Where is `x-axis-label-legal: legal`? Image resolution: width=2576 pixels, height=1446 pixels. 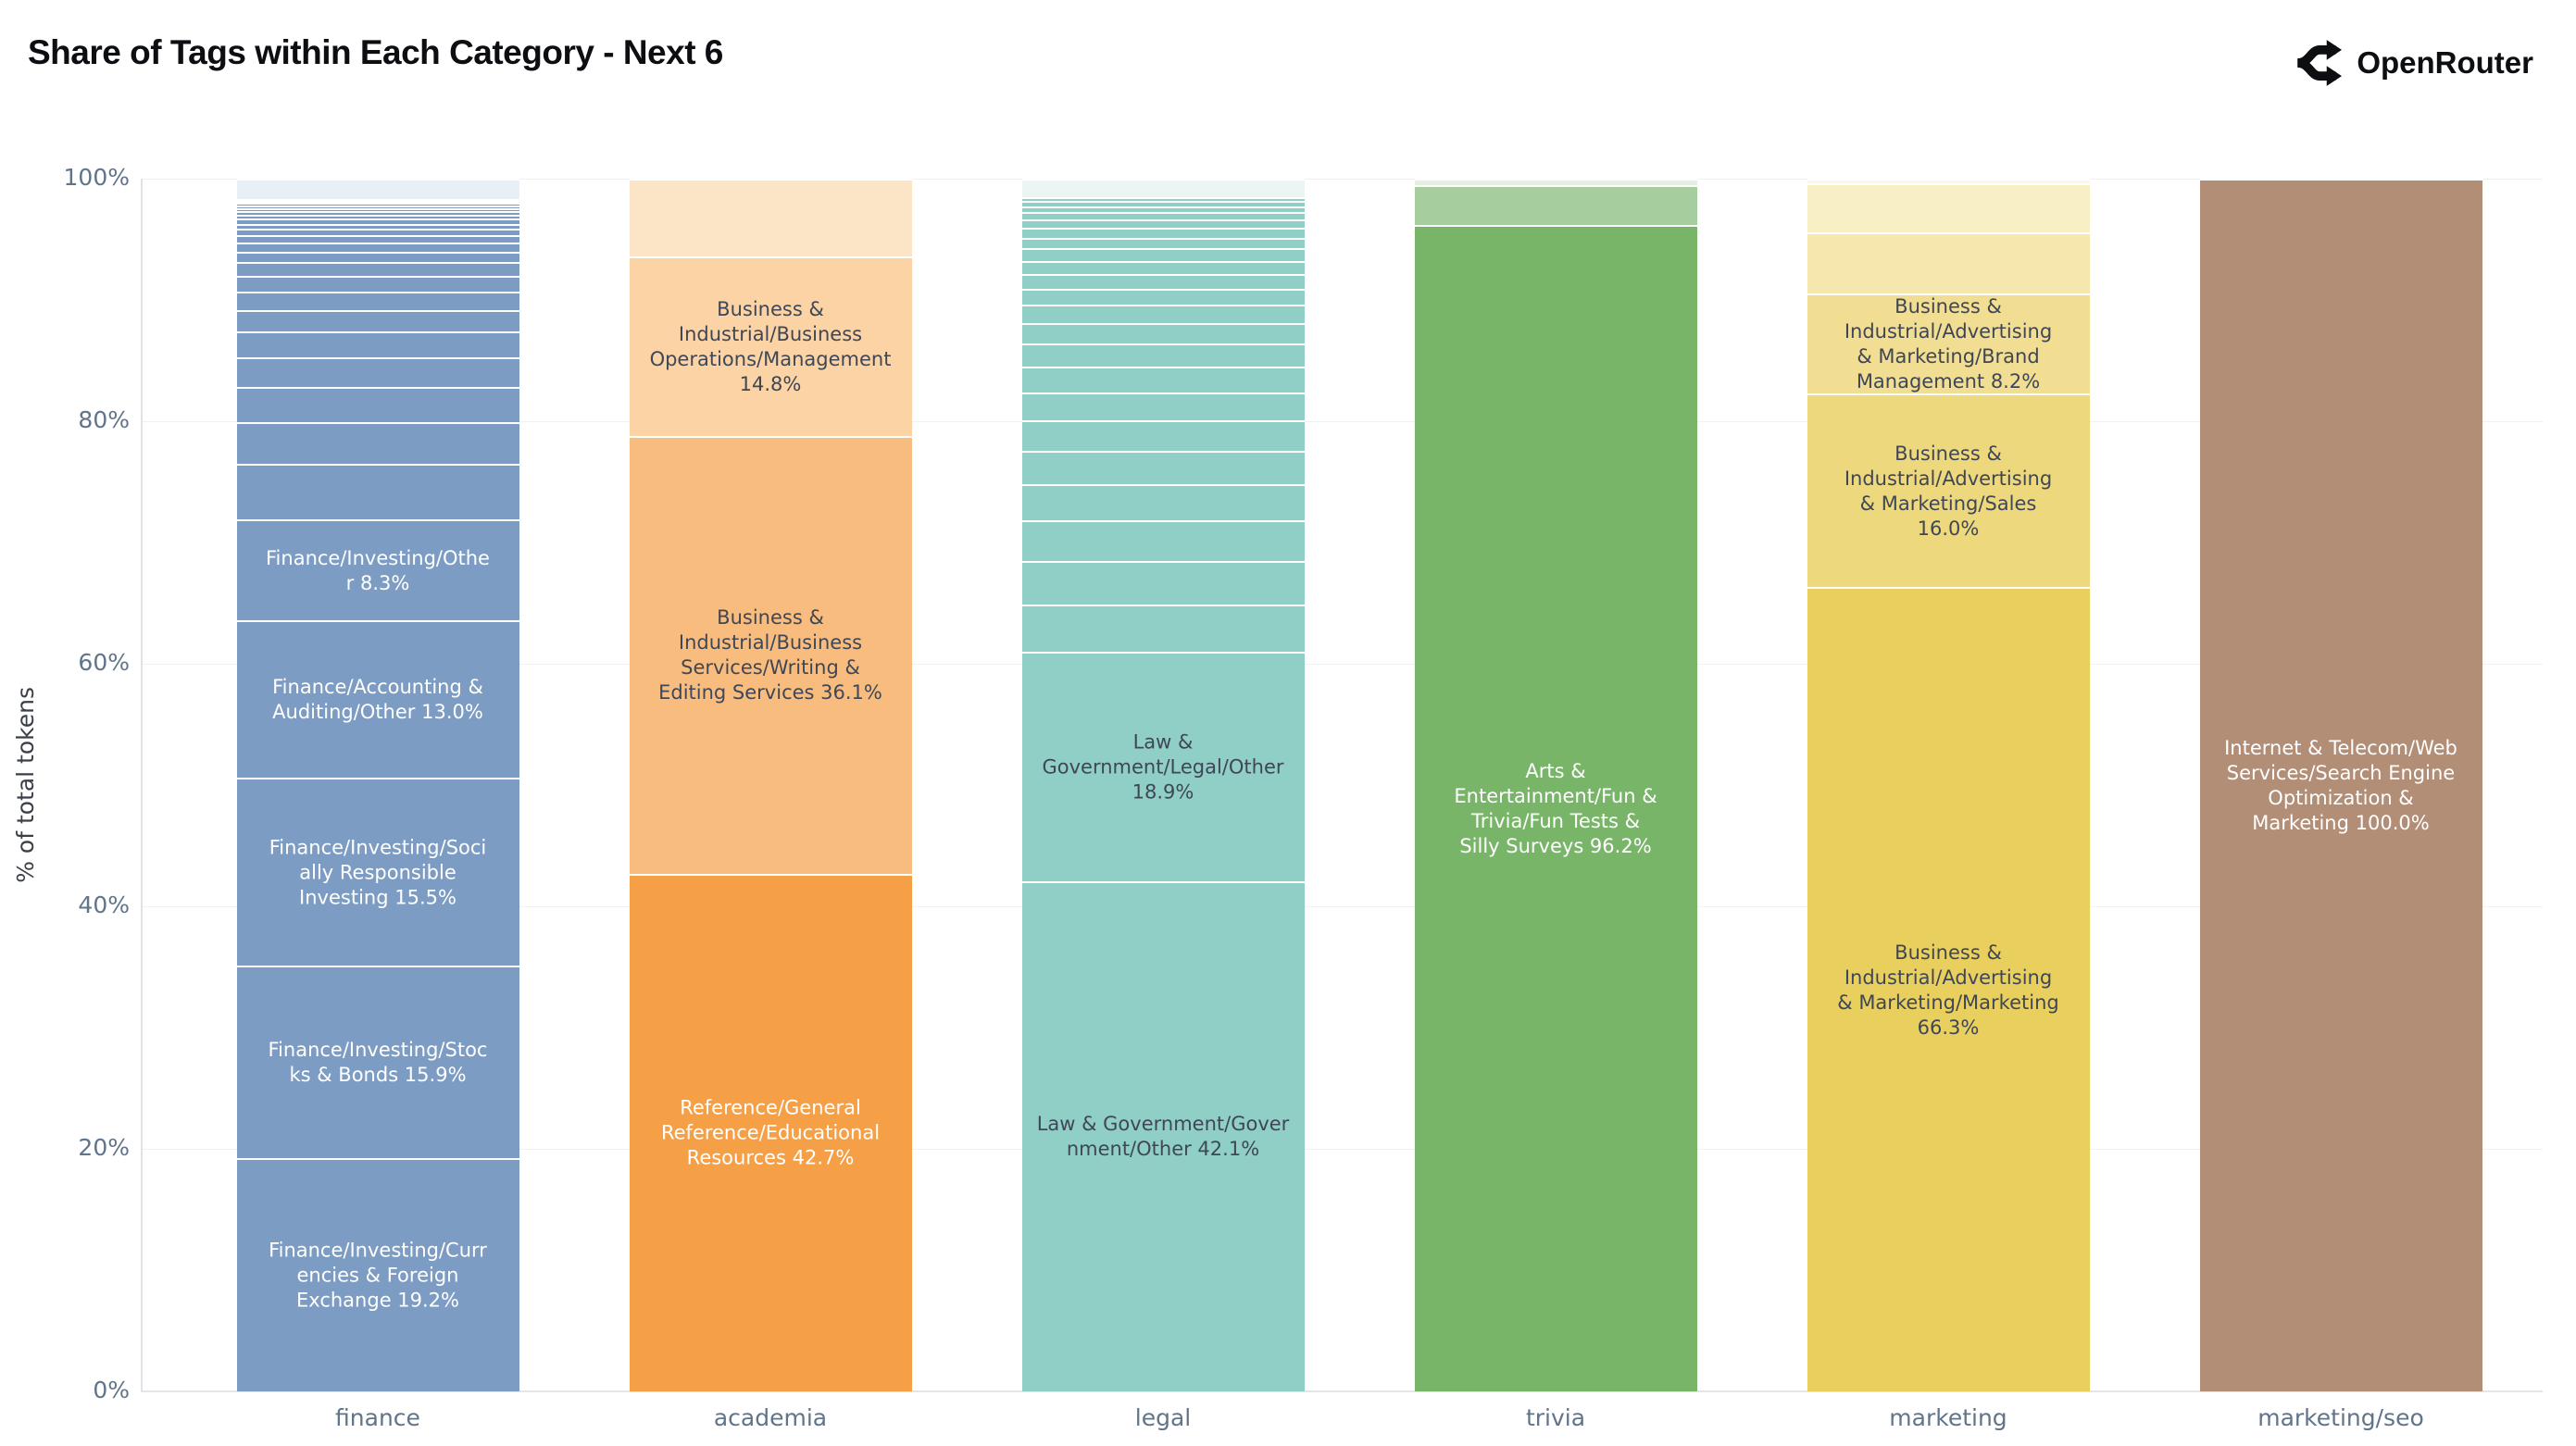 x-axis-label-legal: legal is located at coordinates (1163, 1417).